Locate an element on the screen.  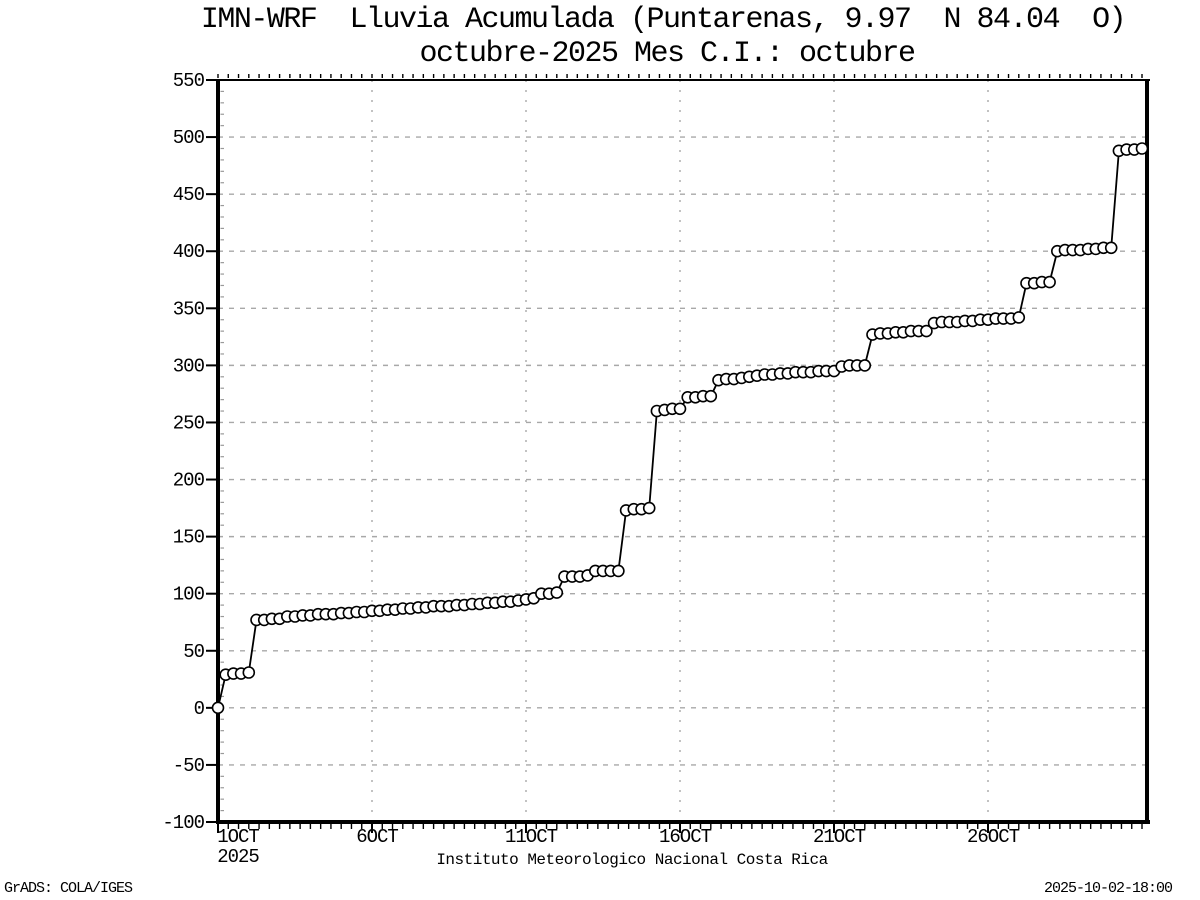
x-tick-label: 16OCT is located at coordinates (685, 837).